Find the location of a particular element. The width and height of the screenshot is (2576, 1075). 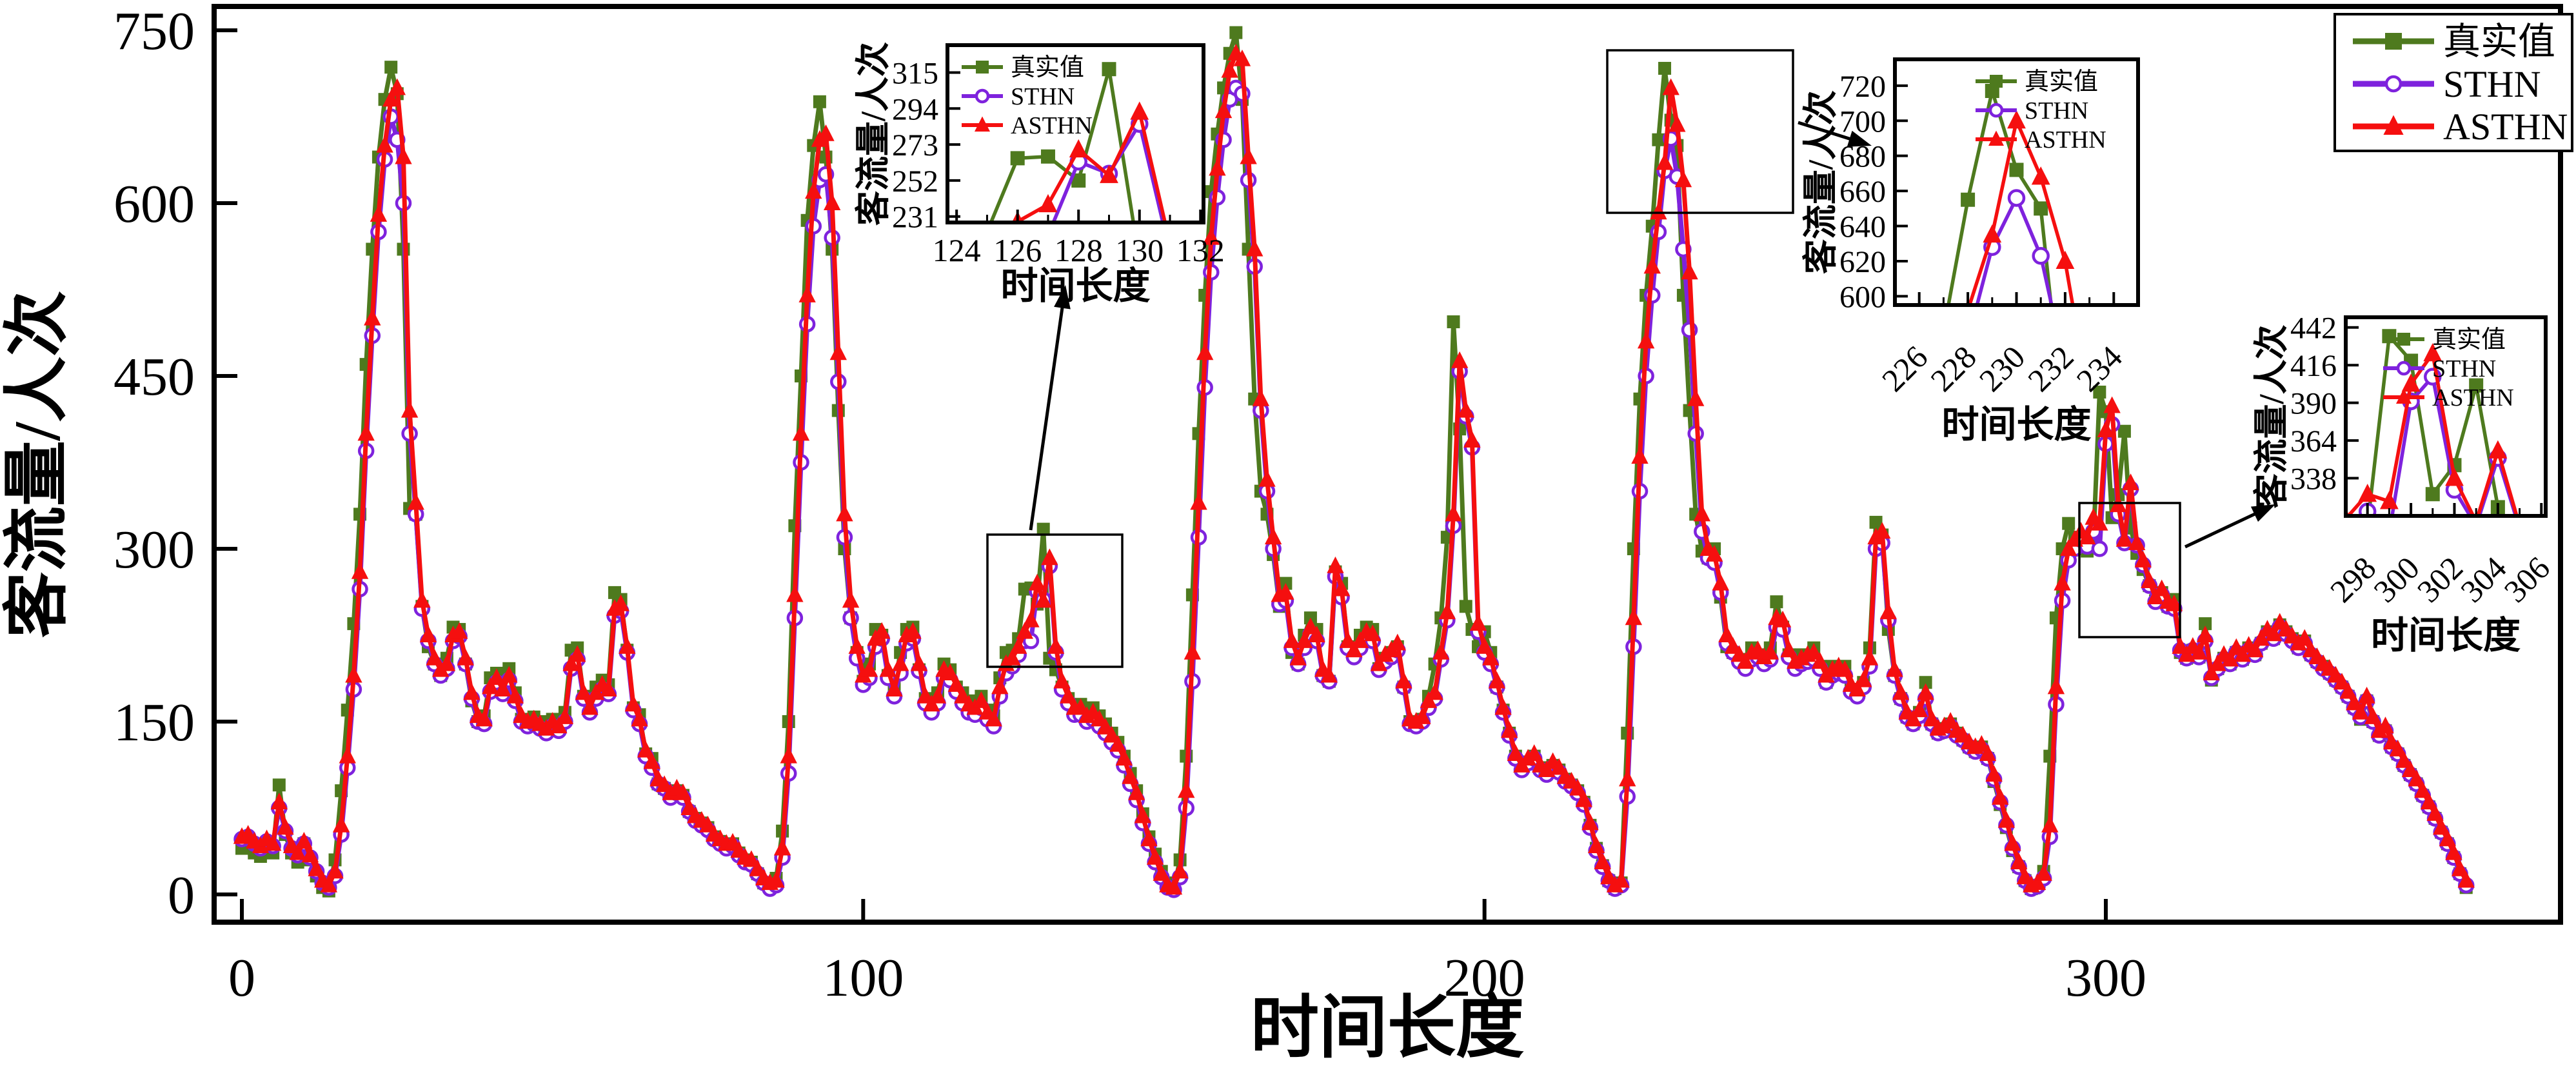

inset-background is located at coordinates (2016, 182).